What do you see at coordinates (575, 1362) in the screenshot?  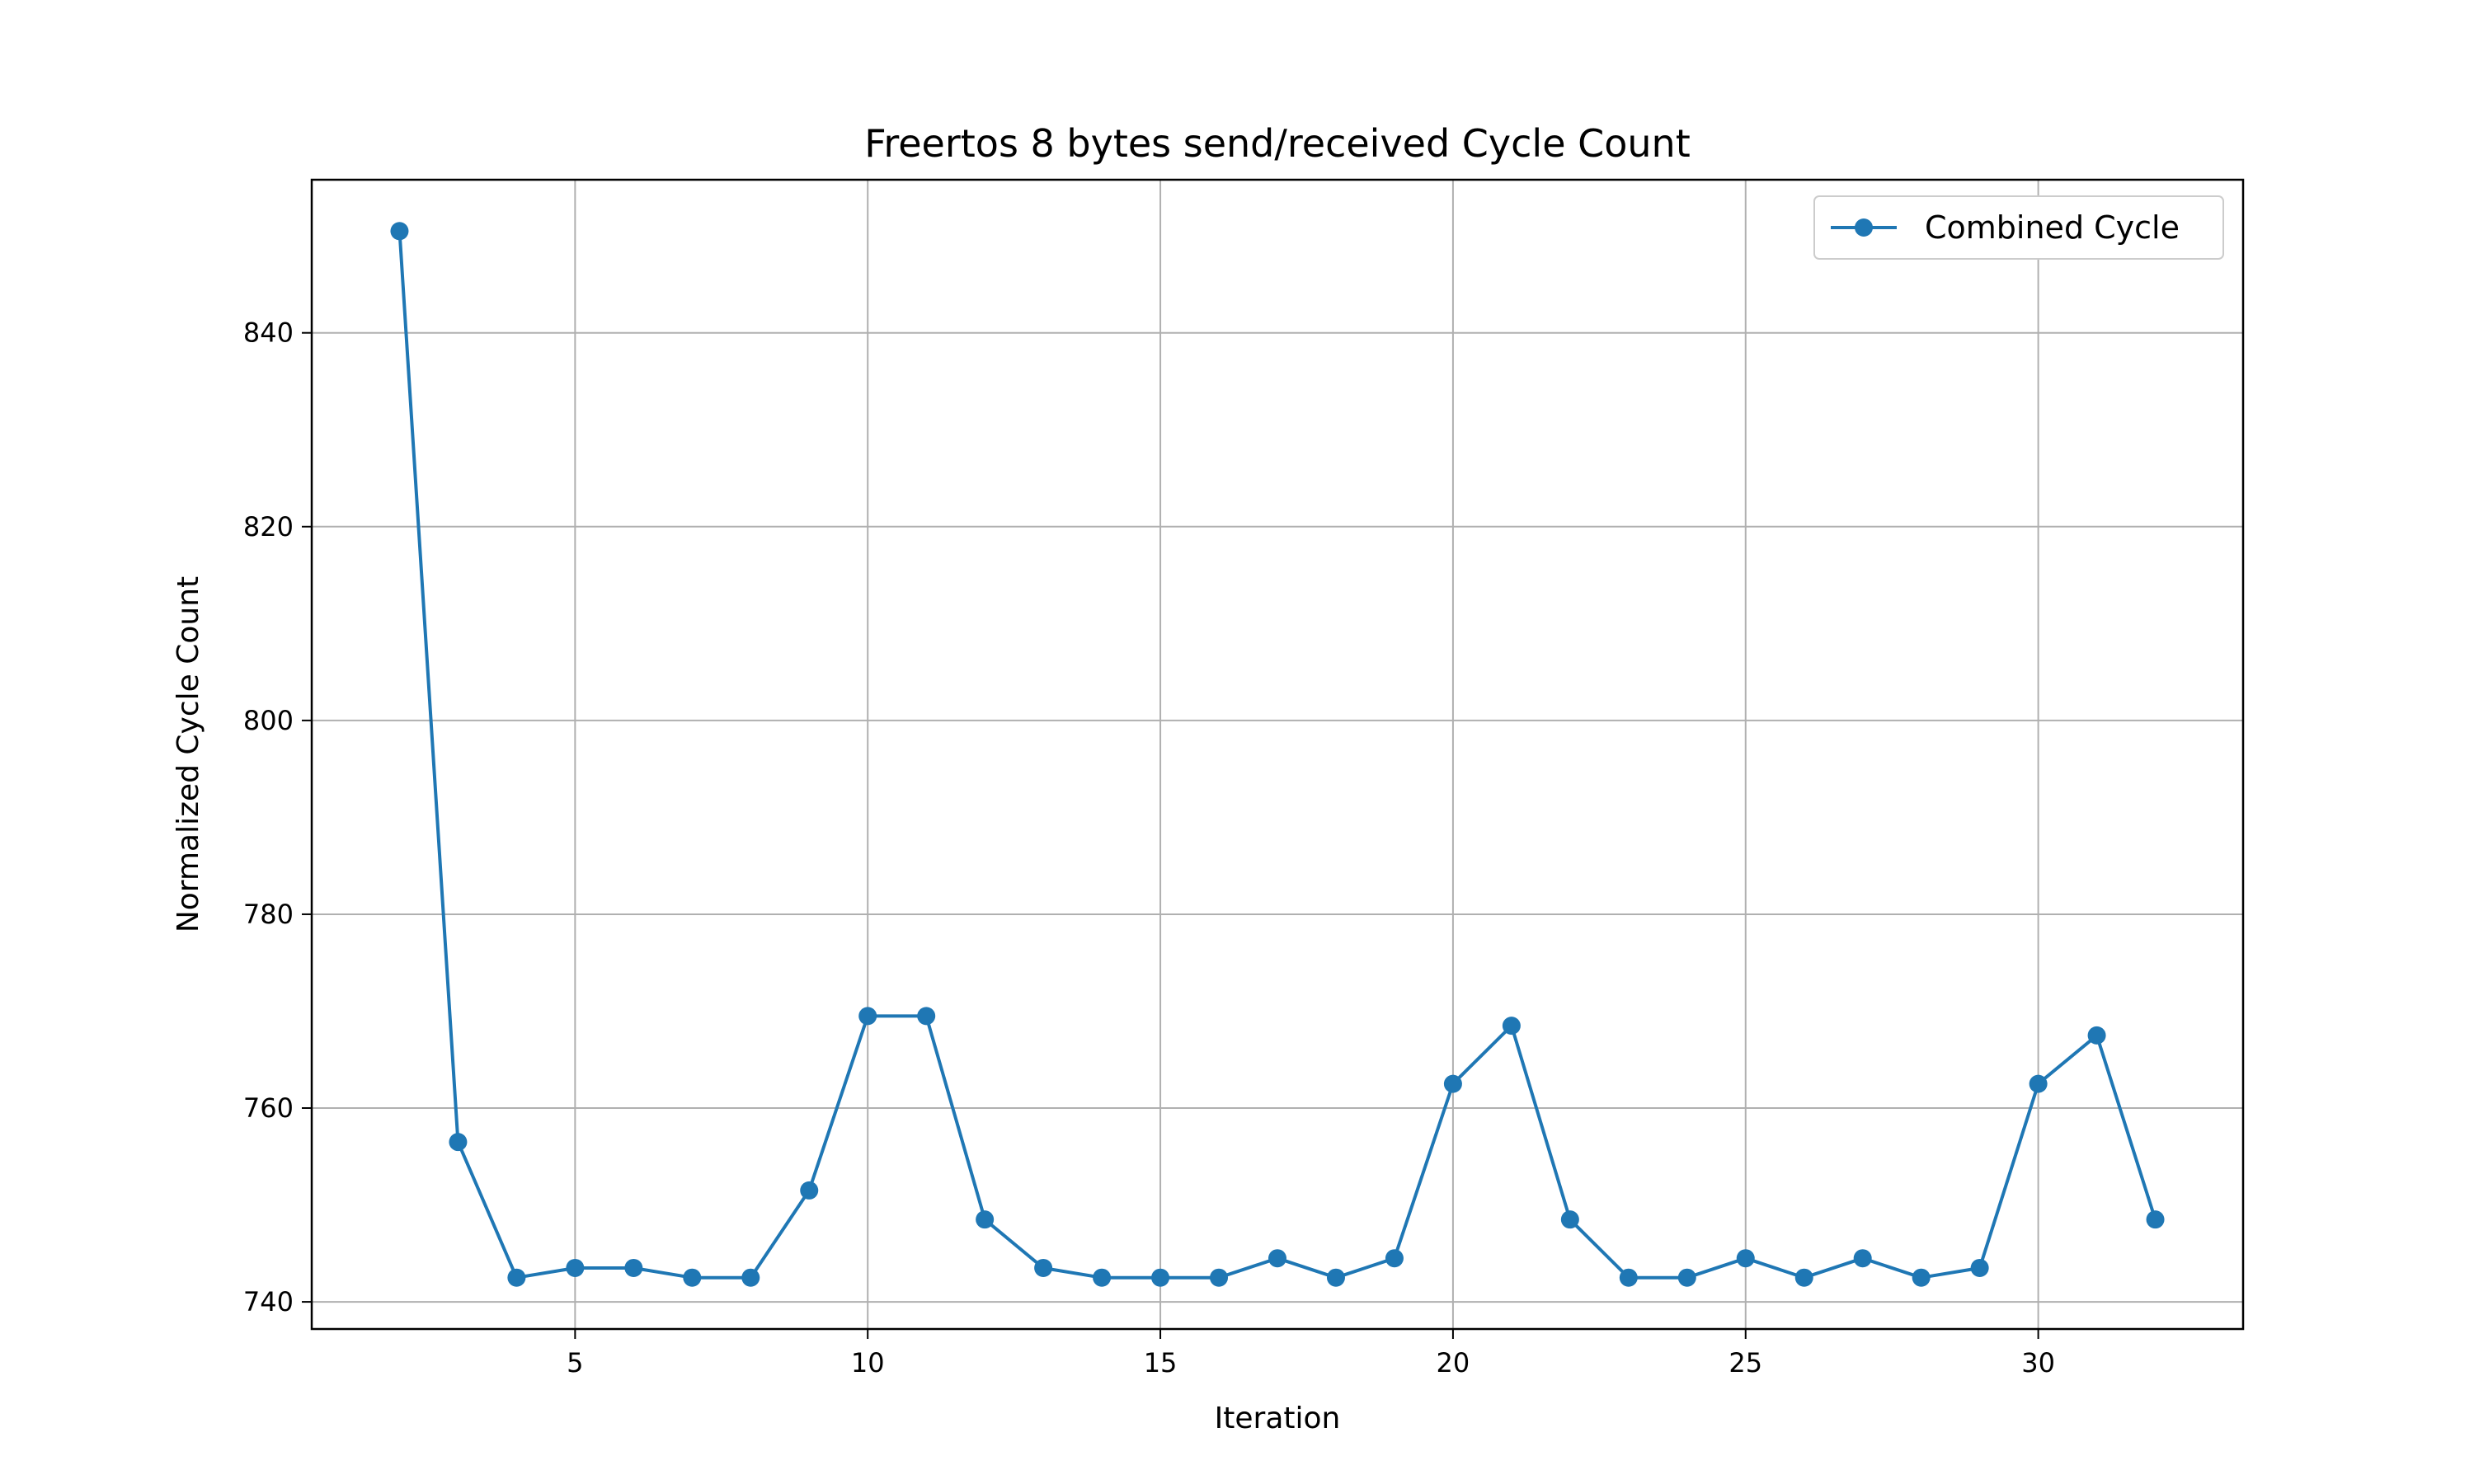 I see `x-tick-label: 5` at bounding box center [575, 1362].